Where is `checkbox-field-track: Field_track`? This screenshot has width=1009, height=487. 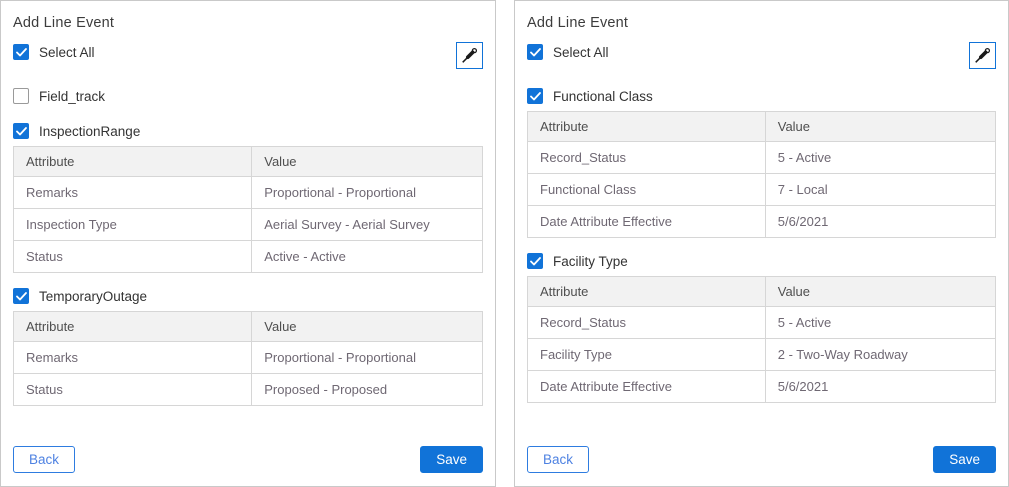
checkbox-field-track: Field_track is located at coordinates (248, 96).